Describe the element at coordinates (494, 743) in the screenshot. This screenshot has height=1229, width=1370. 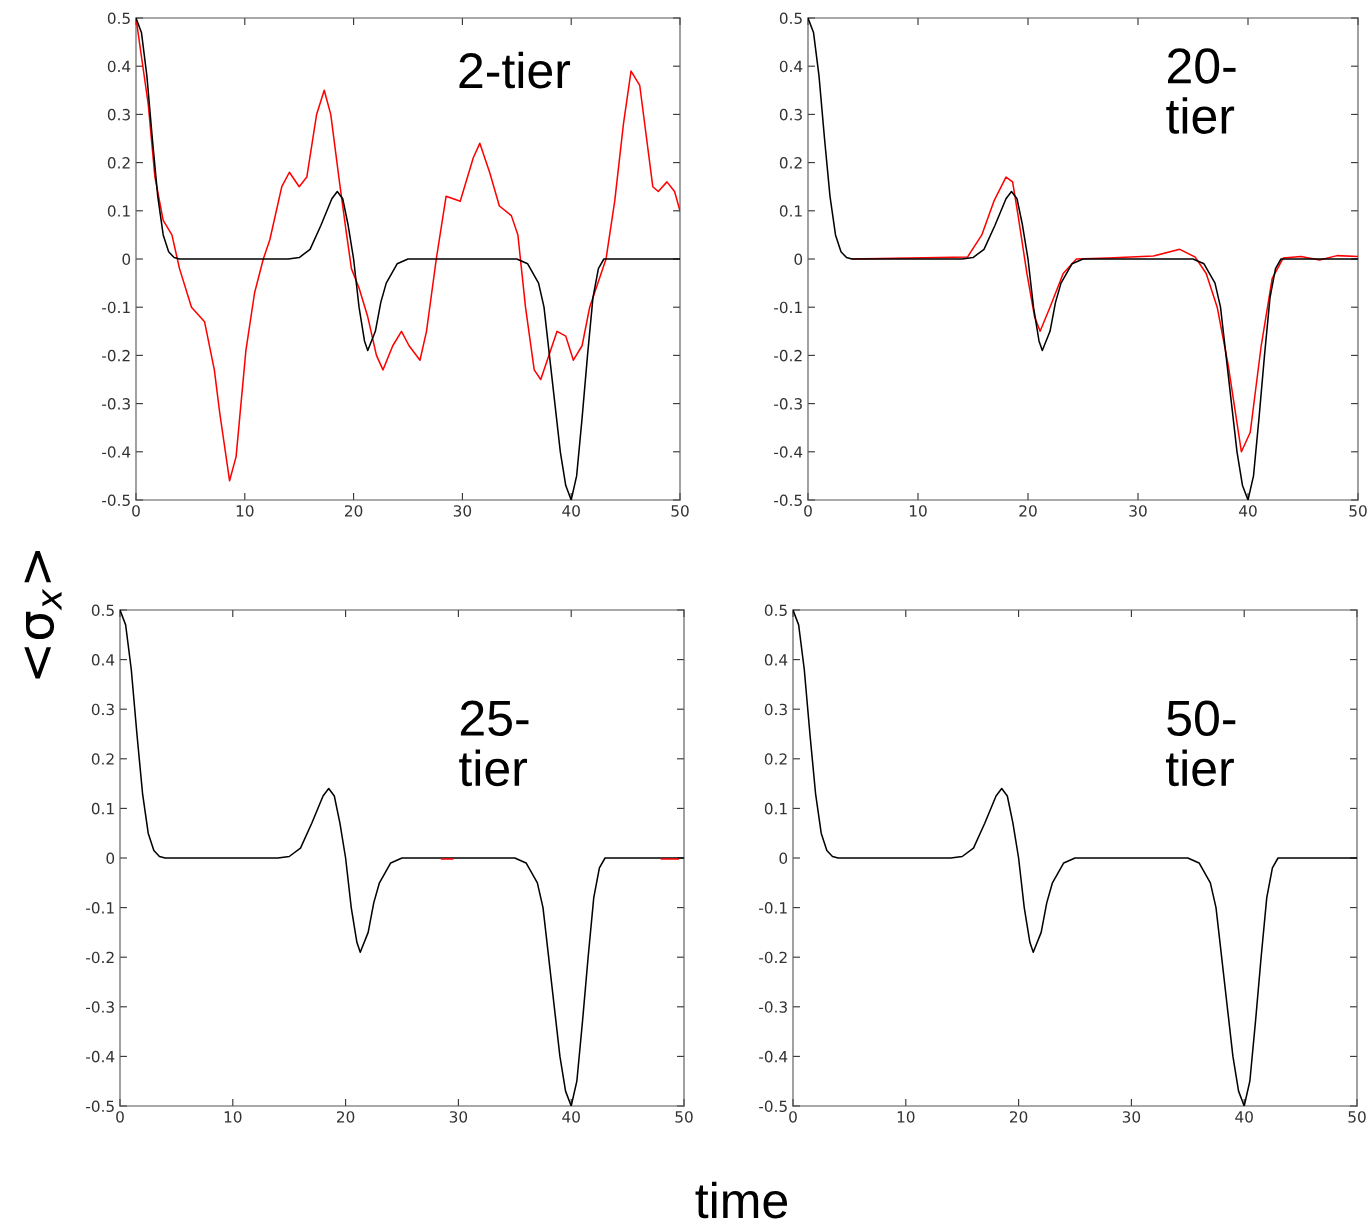
I see `annotation: 25- tier` at that location.